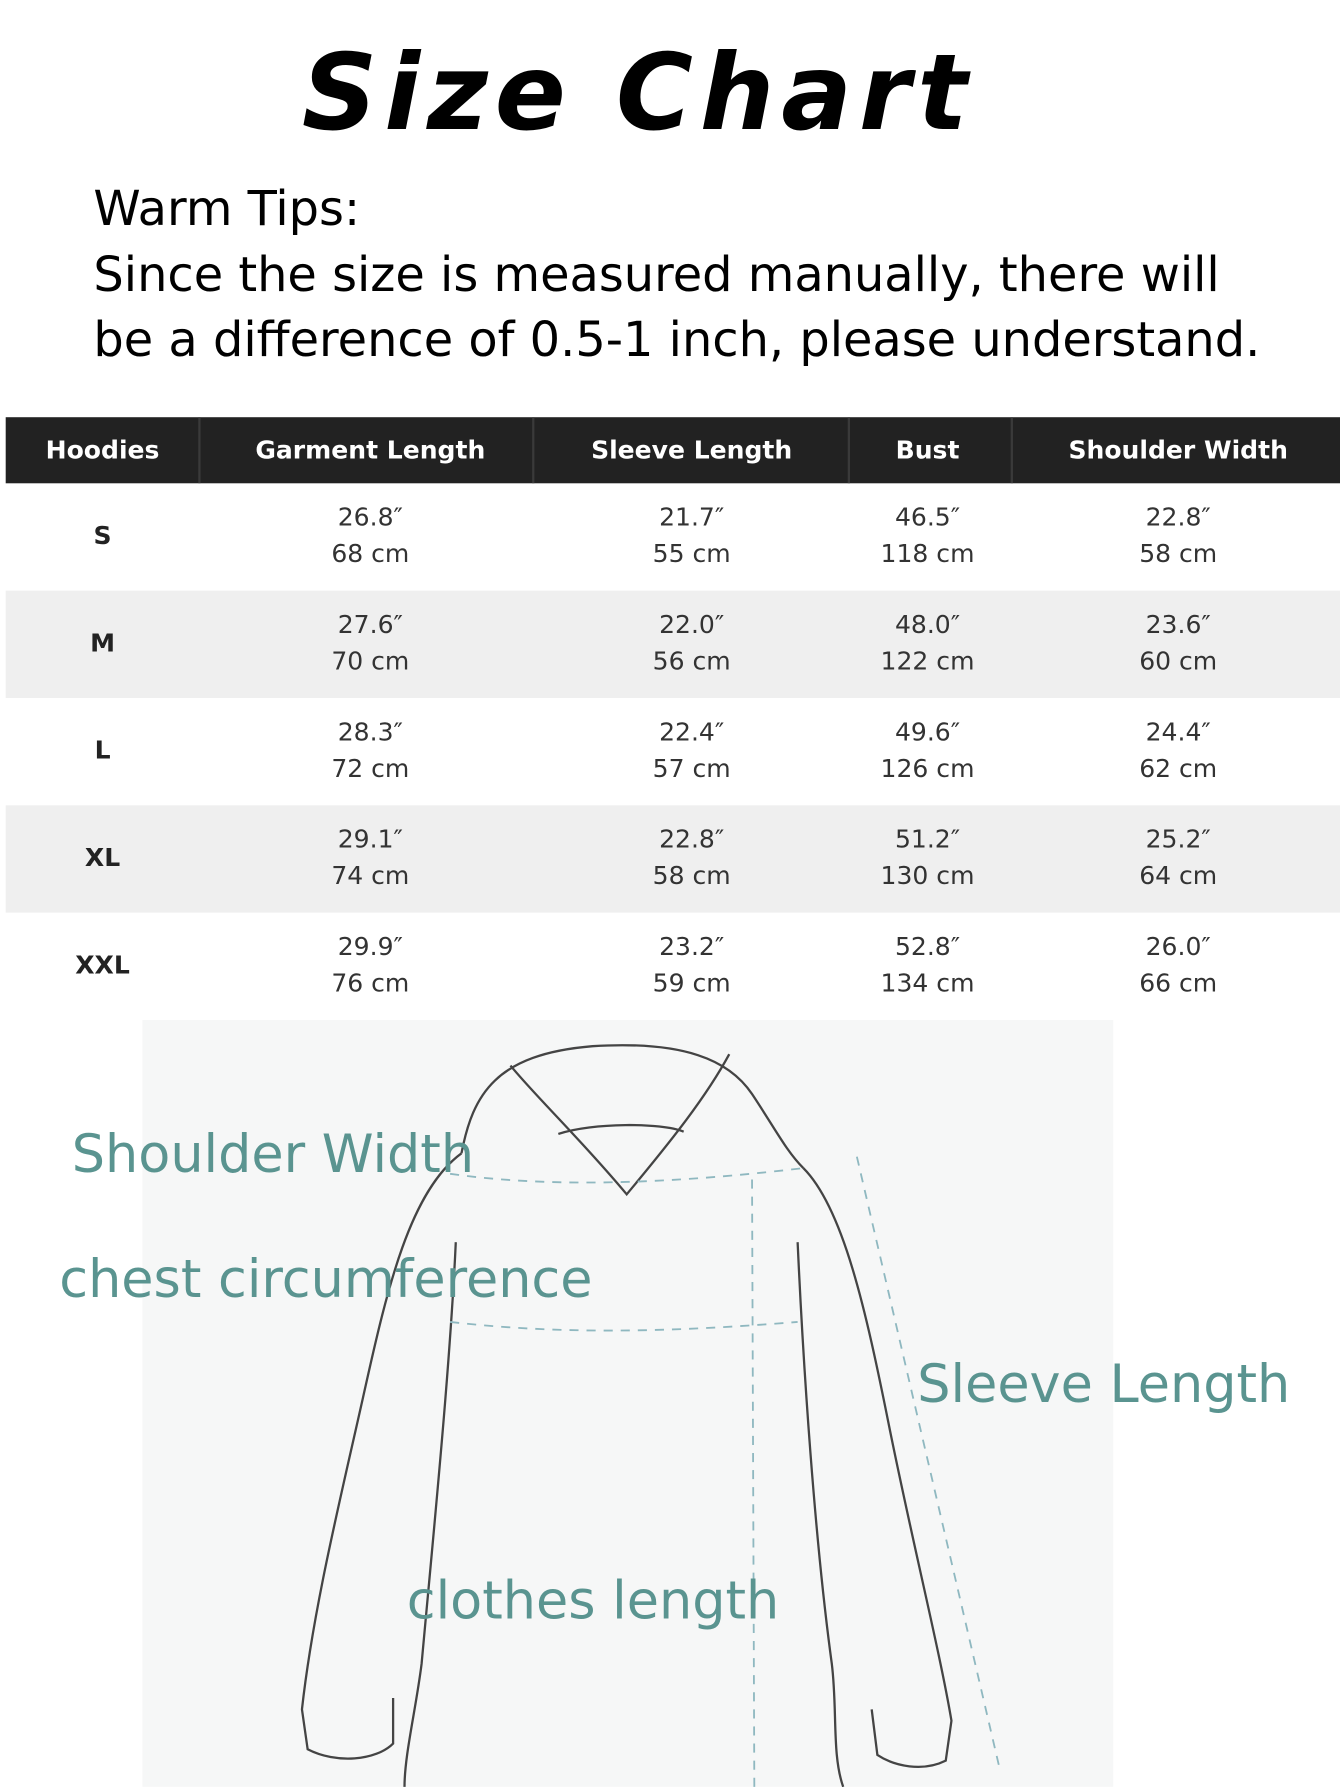 Image resolution: width=1340 pixels, height=1787 pixels. I want to click on size-label: S, so click(103, 535).